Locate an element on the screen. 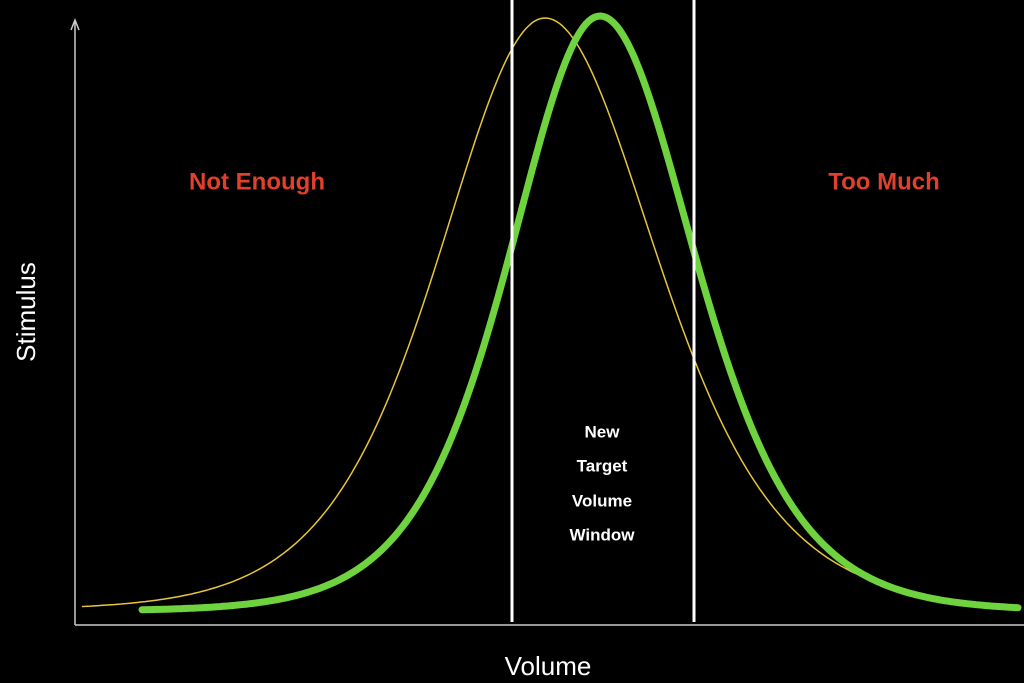 The width and height of the screenshot is (1024, 683). x-axis-label: Volume is located at coordinates (548, 666).